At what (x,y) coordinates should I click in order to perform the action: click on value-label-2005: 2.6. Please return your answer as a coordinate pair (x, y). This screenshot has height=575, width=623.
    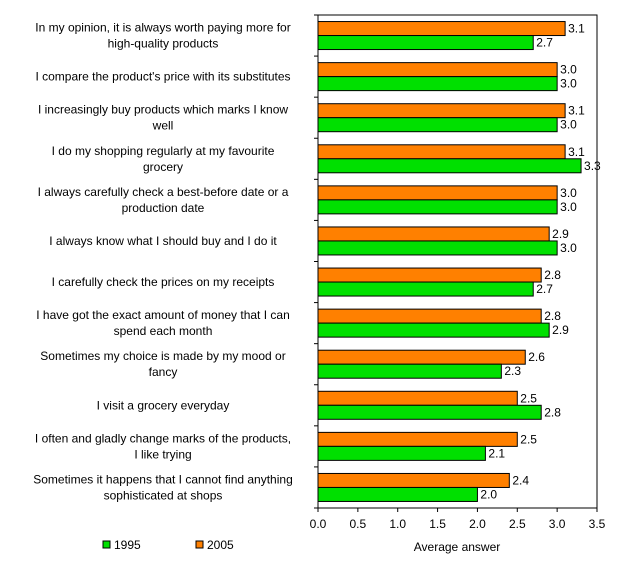
    Looking at the image, I should click on (536, 357).